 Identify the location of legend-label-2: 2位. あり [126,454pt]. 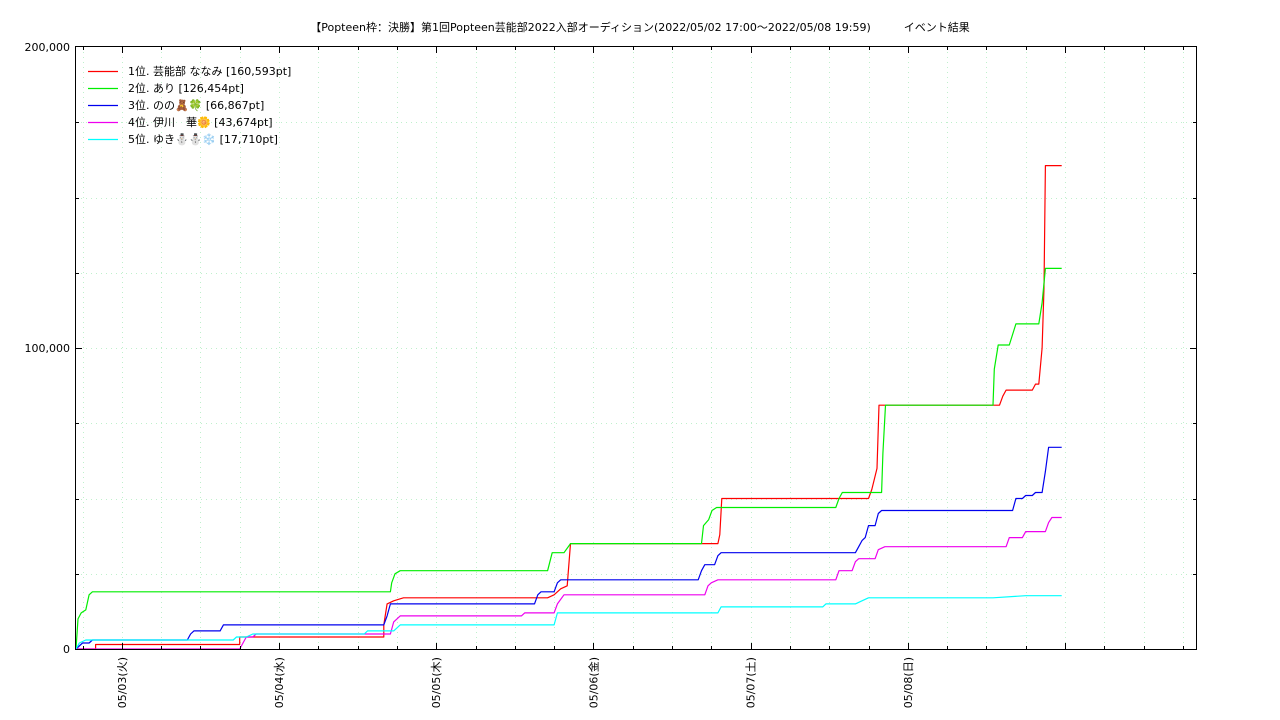
(186, 88).